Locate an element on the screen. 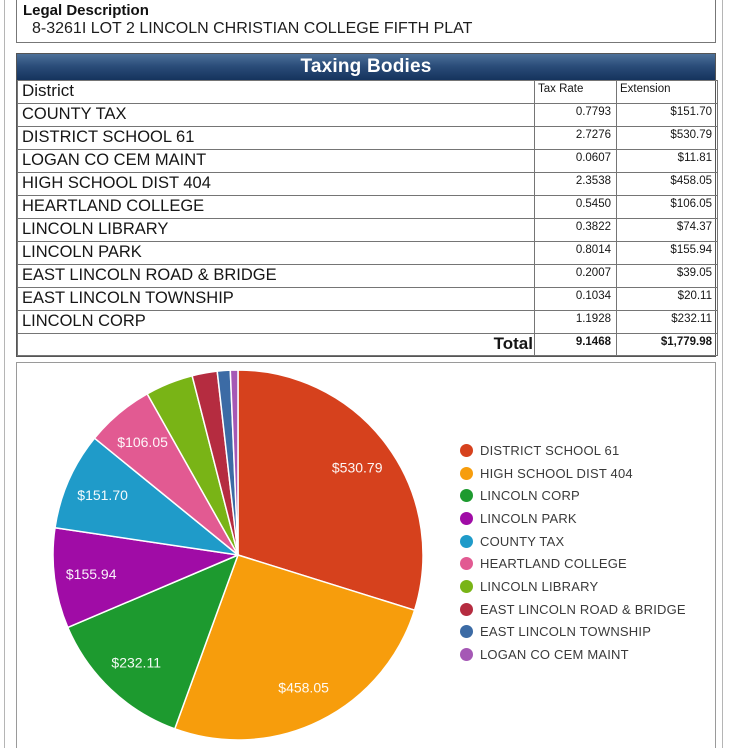 The image size is (730, 748). legend-label: LOGAN CO CEM MAINT is located at coordinates (554, 655).